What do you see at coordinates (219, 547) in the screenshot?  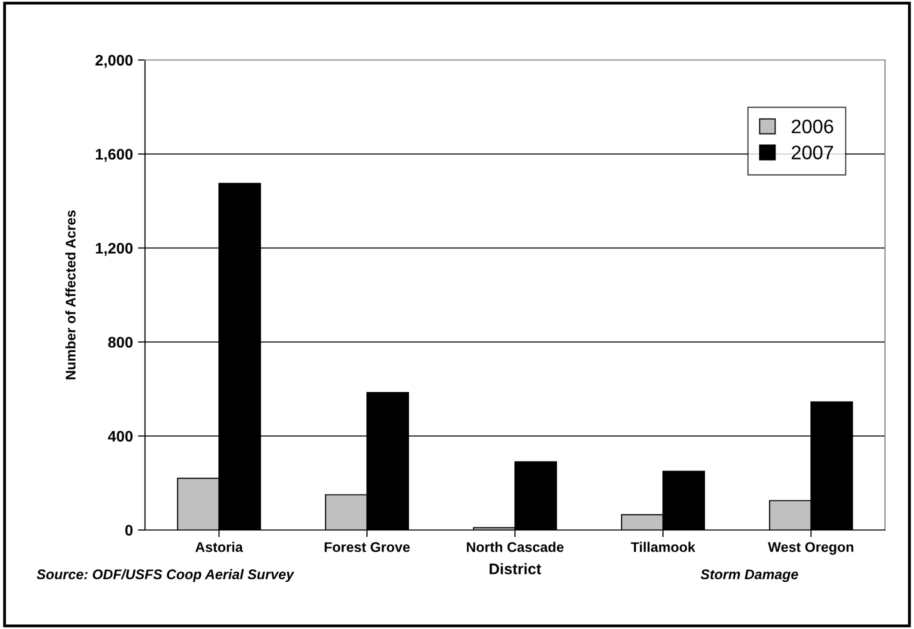 I see `x-tick-label: Astoria` at bounding box center [219, 547].